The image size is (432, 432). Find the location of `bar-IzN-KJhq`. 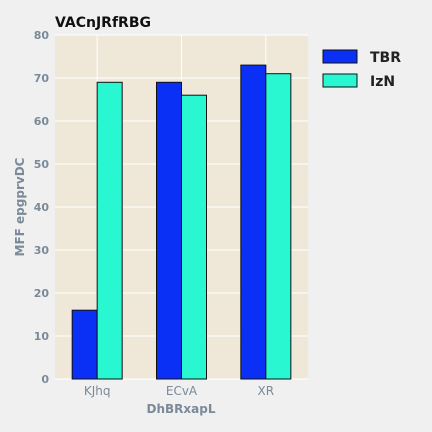

bar-IzN-KJhq is located at coordinates (109, 230).